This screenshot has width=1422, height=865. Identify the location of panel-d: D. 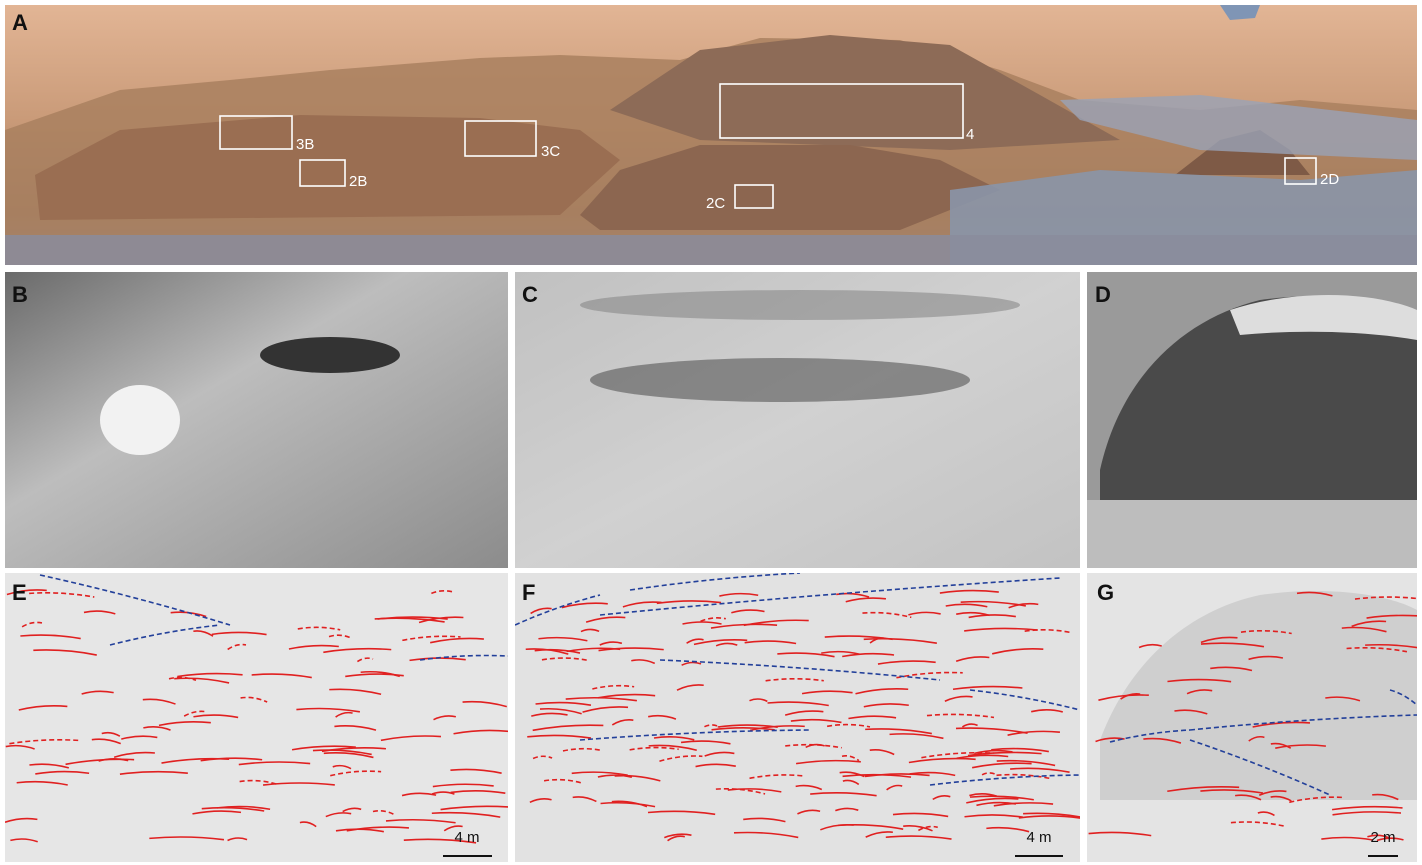
(1252, 420).